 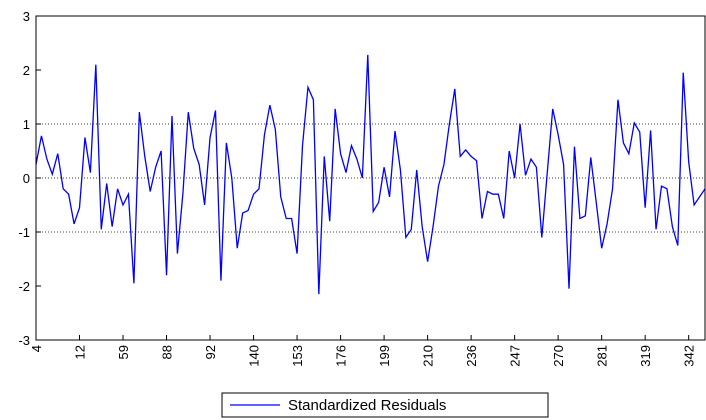 What do you see at coordinates (297, 356) in the screenshot?
I see `x-tick-label: 153` at bounding box center [297, 356].